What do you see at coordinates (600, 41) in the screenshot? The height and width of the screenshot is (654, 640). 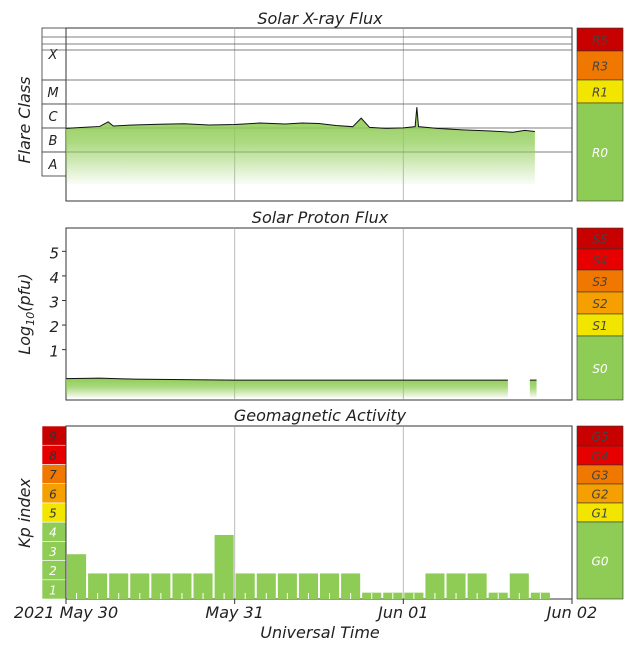 I see `scale-label: R5` at bounding box center [600, 41].